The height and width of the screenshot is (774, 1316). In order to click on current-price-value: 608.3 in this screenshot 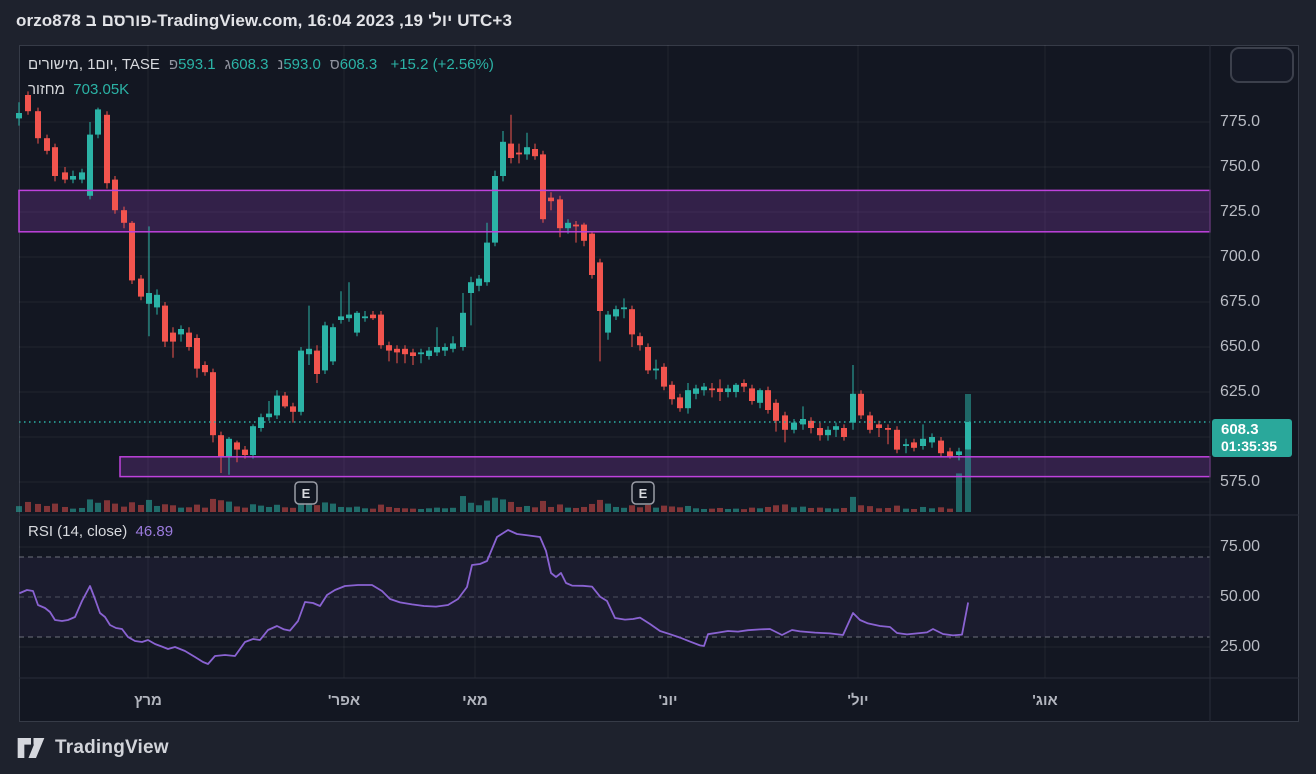, I will do `click(1240, 429)`.